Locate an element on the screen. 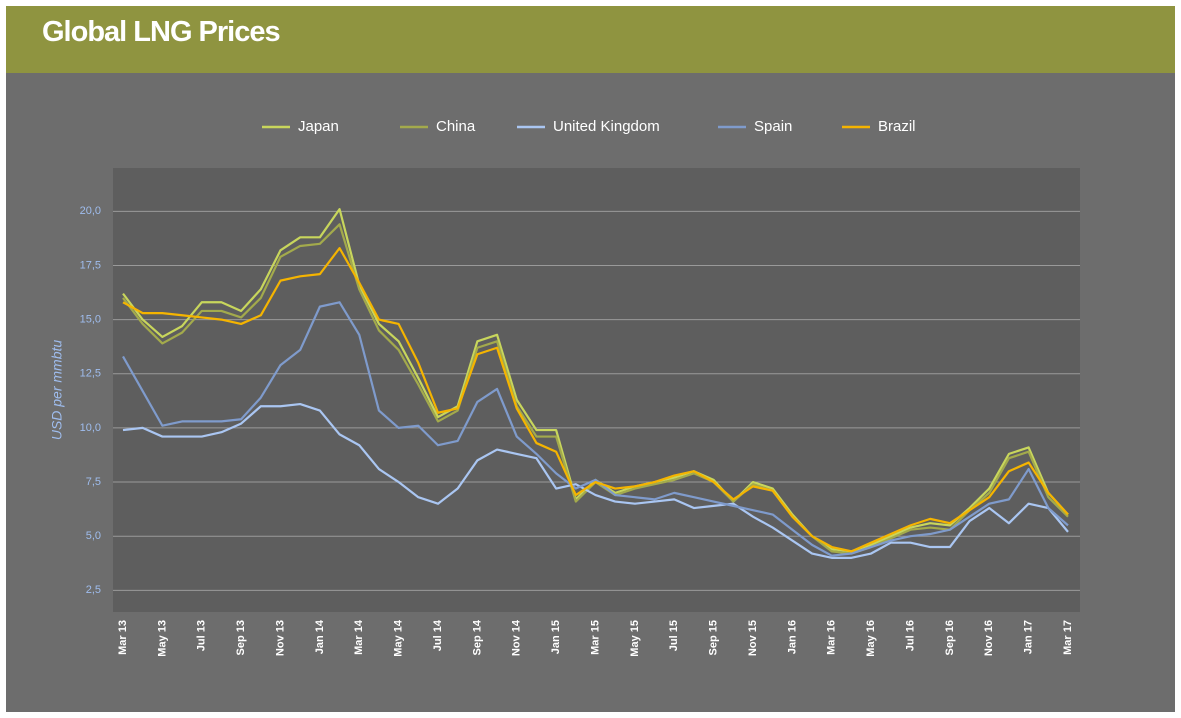  x-tick-label: Jan 14 is located at coordinates (320, 636).